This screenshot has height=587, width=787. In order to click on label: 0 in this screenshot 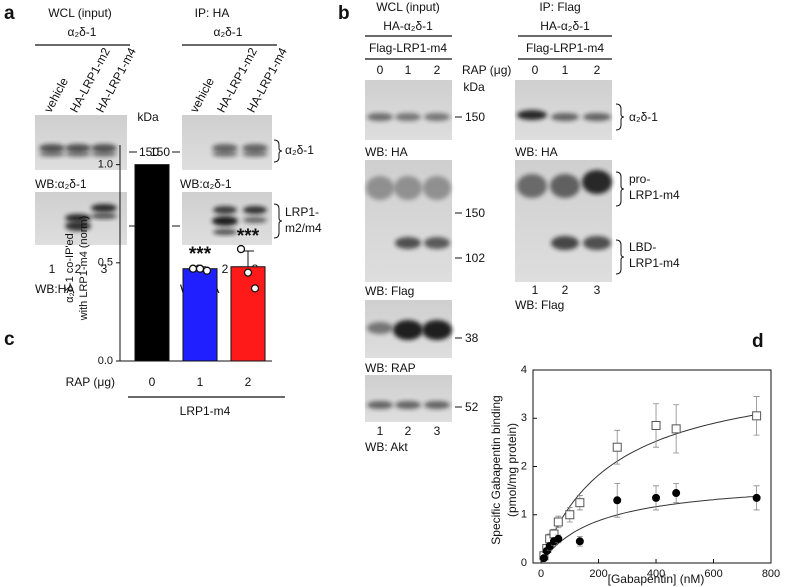, I will do `click(380, 70)`.